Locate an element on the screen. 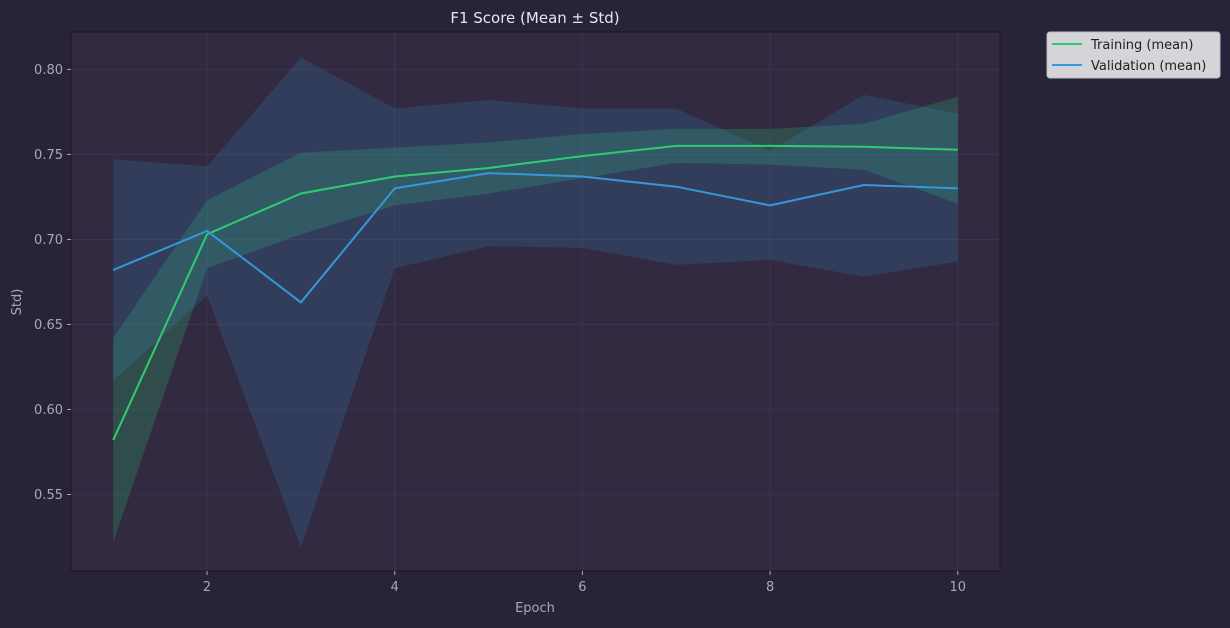  legend-label-validation: Validation (mean) is located at coordinates (1148, 66).